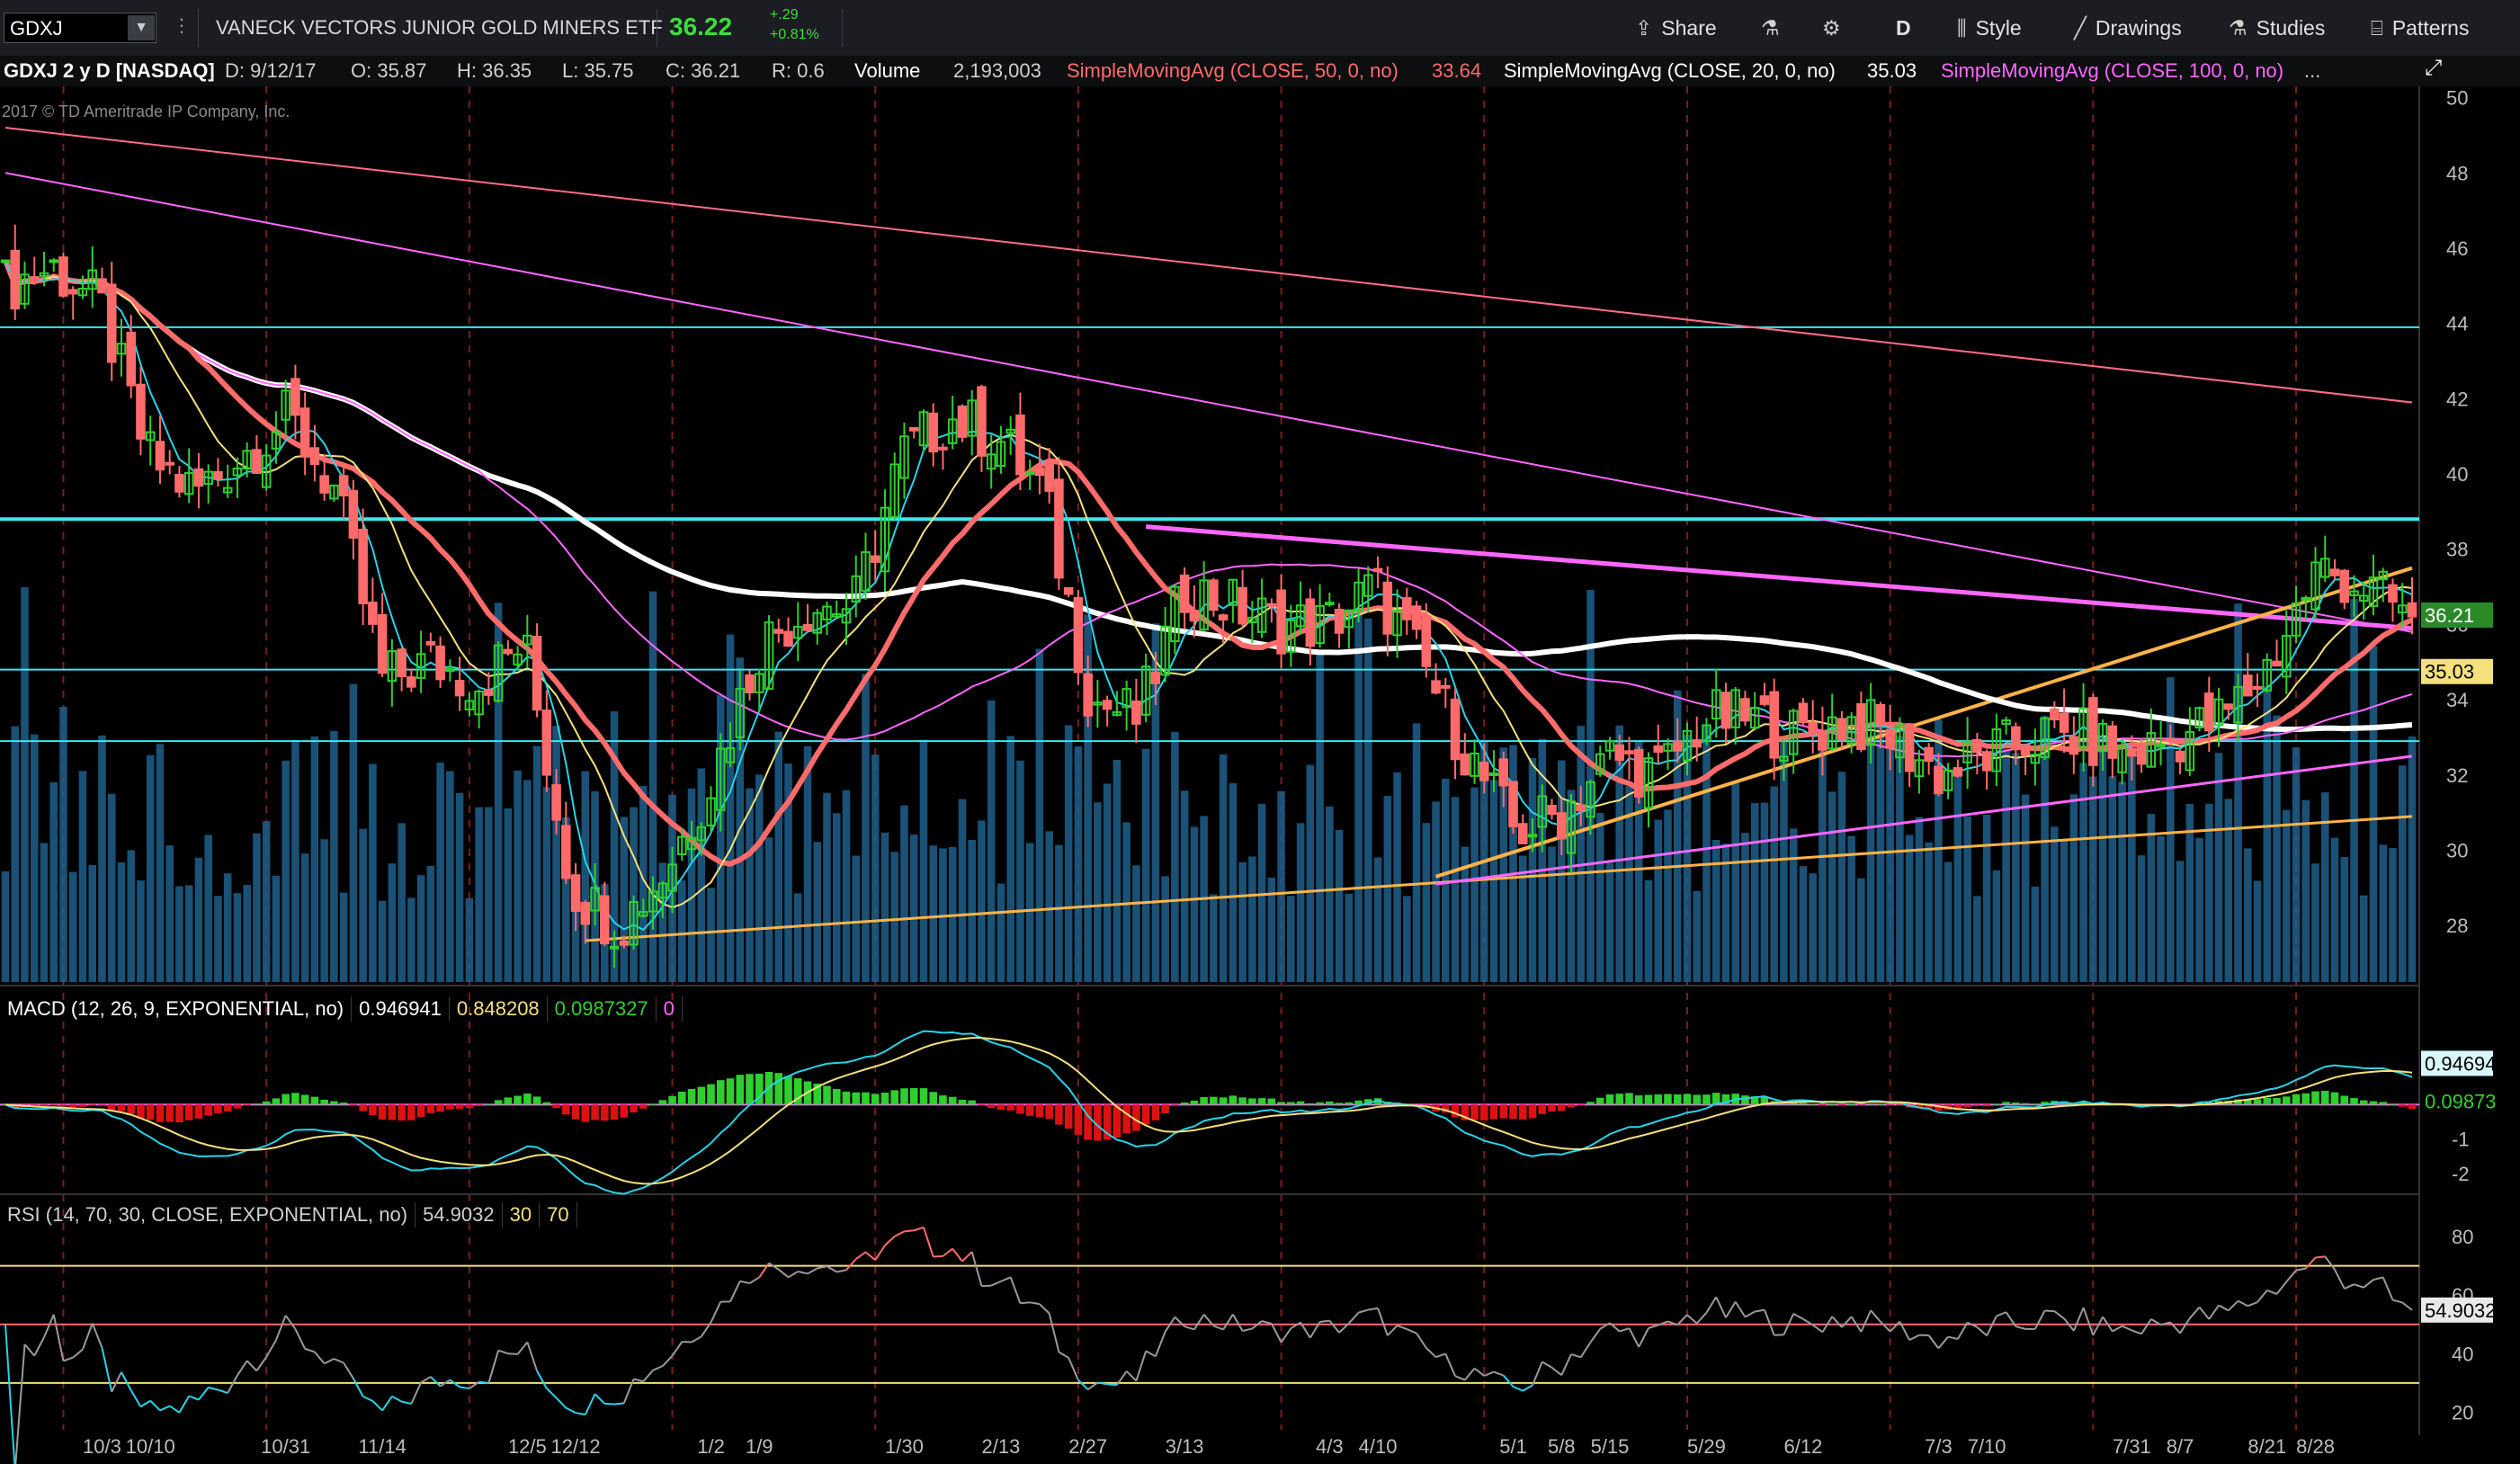 The height and width of the screenshot is (1464, 2520). Describe the element at coordinates (2266, 1446) in the screenshot. I see `date-tick-label: 8/21` at that location.